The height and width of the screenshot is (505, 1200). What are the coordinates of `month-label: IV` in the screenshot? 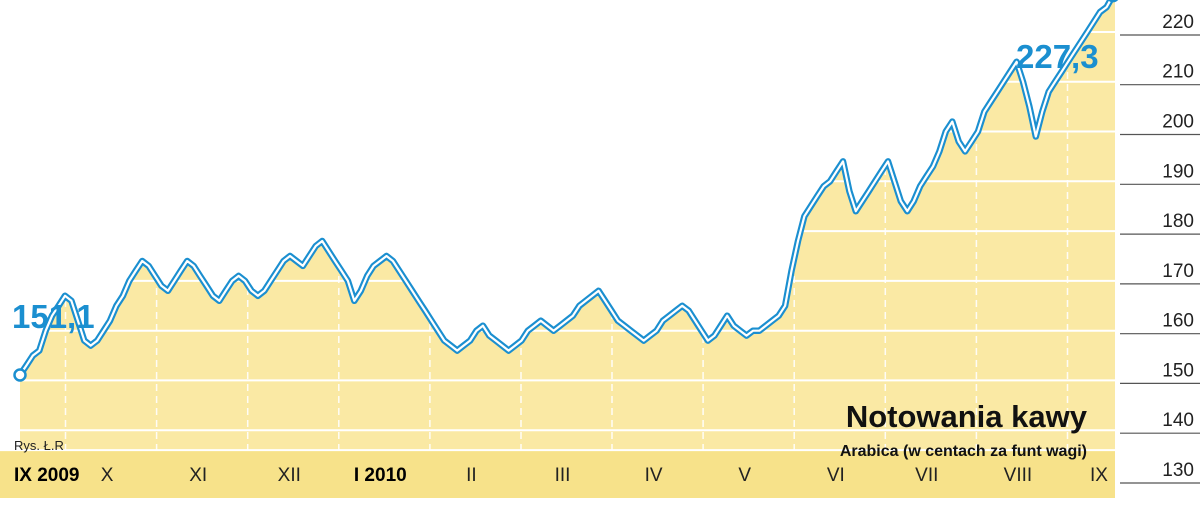 It's located at (654, 475).